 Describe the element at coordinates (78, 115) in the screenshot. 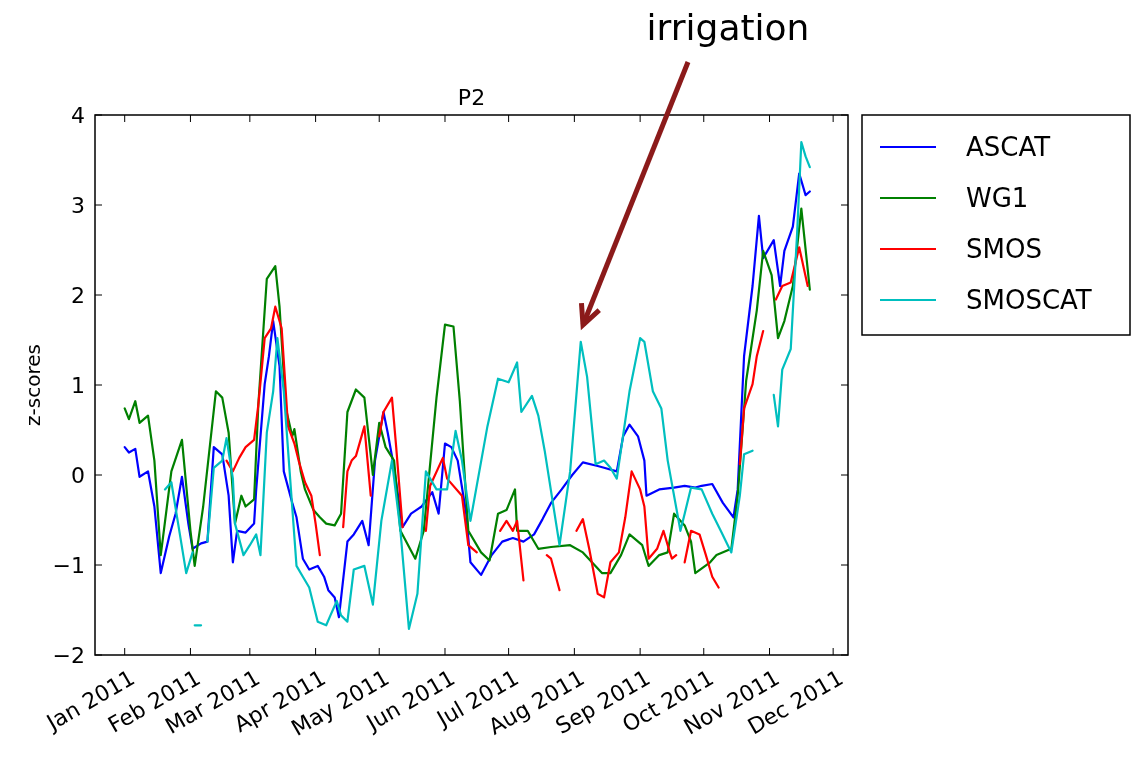

I see `y-tick-label: 4` at that location.